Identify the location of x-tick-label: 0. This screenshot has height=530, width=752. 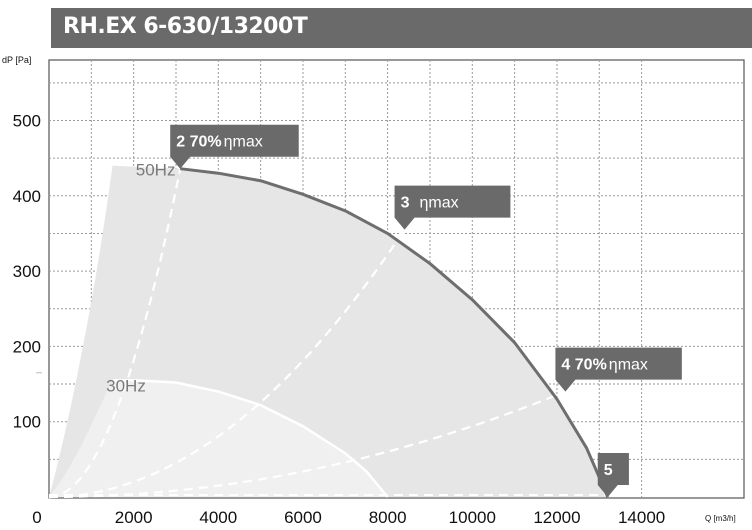
(36, 517).